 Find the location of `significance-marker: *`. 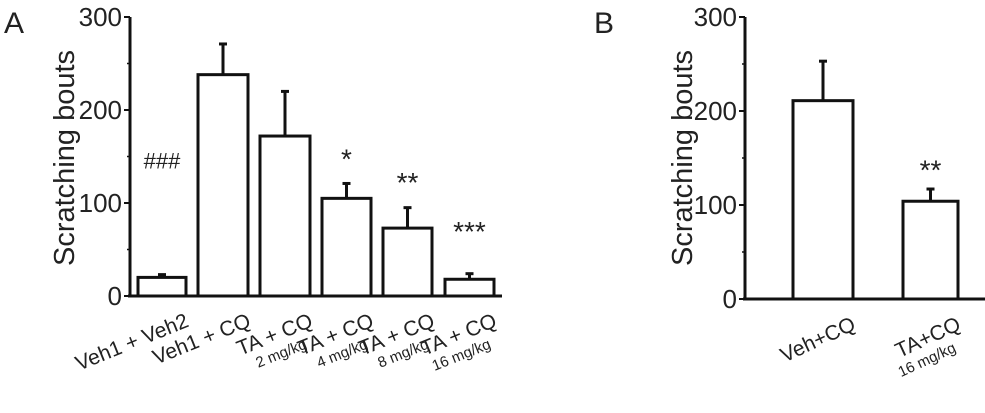

significance-marker: * is located at coordinates (346, 159).